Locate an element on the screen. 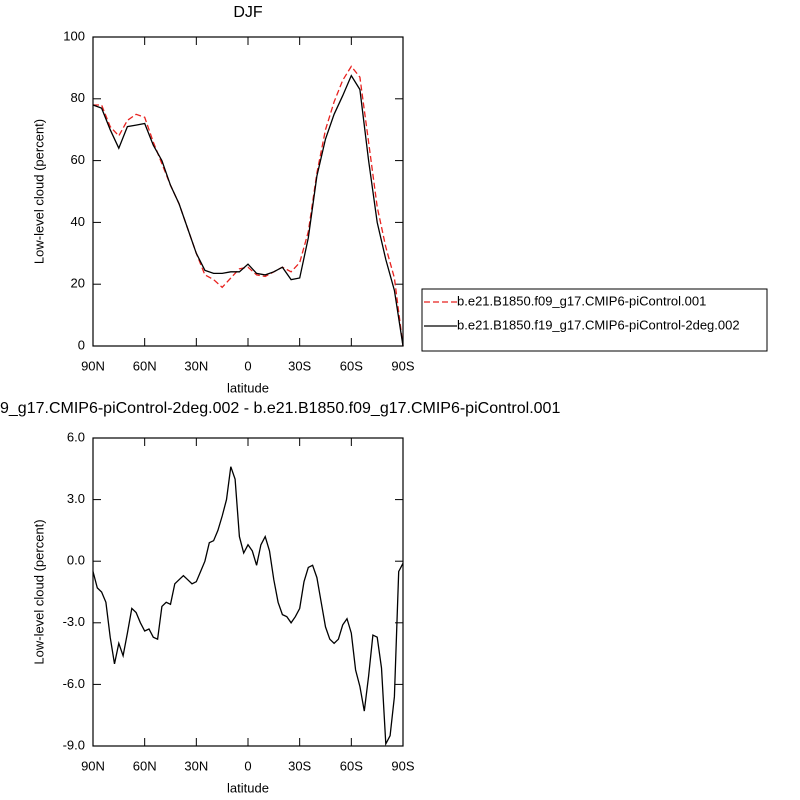 The height and width of the screenshot is (800, 800). y-tick-label: 20 is located at coordinates (78, 283).